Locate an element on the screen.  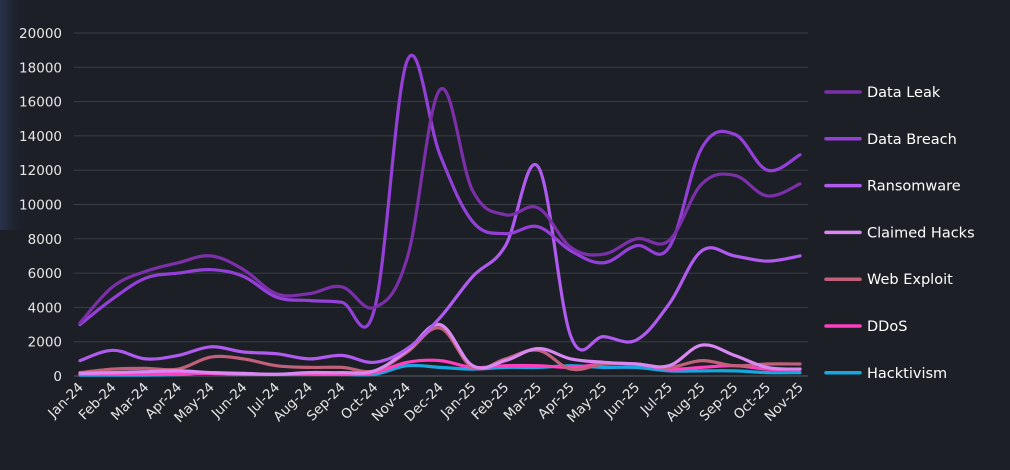
series-line-web-exploit is located at coordinates (440, 350).